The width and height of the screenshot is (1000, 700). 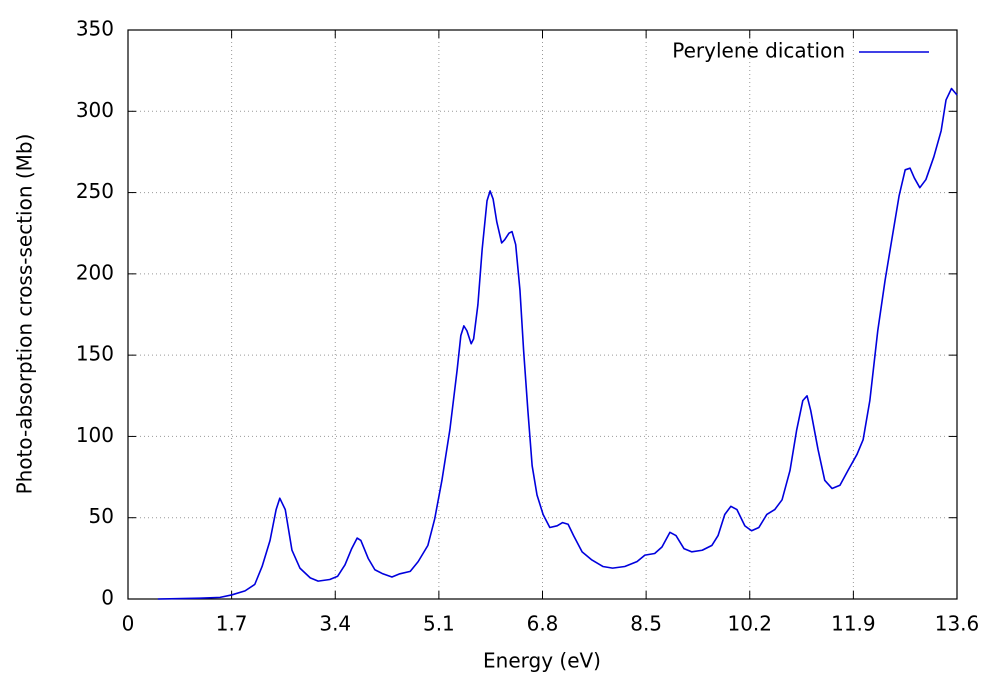 What do you see at coordinates (95, 354) in the screenshot?
I see `y-tick-label: 150` at bounding box center [95, 354].